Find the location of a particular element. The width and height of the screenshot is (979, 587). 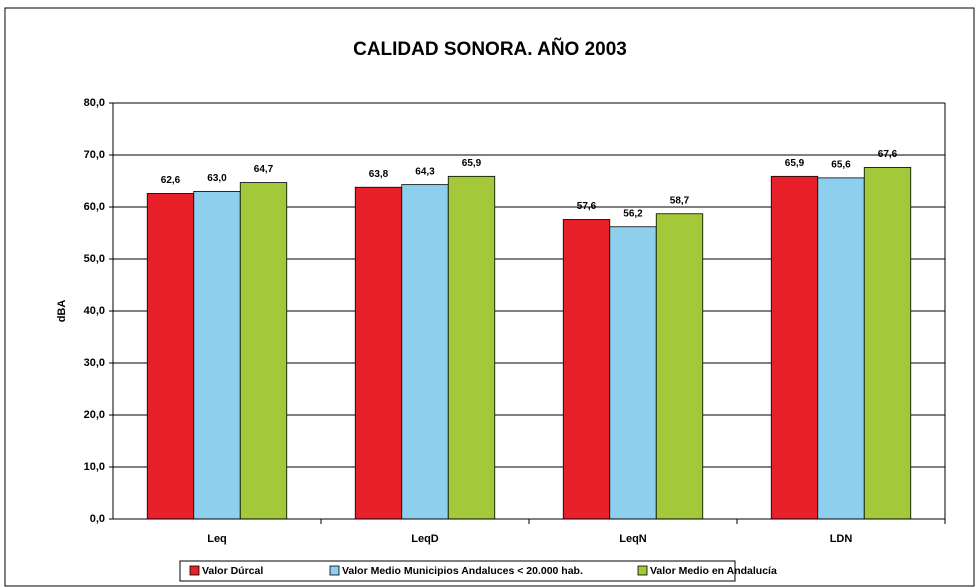

legend-box is located at coordinates (457, 571).